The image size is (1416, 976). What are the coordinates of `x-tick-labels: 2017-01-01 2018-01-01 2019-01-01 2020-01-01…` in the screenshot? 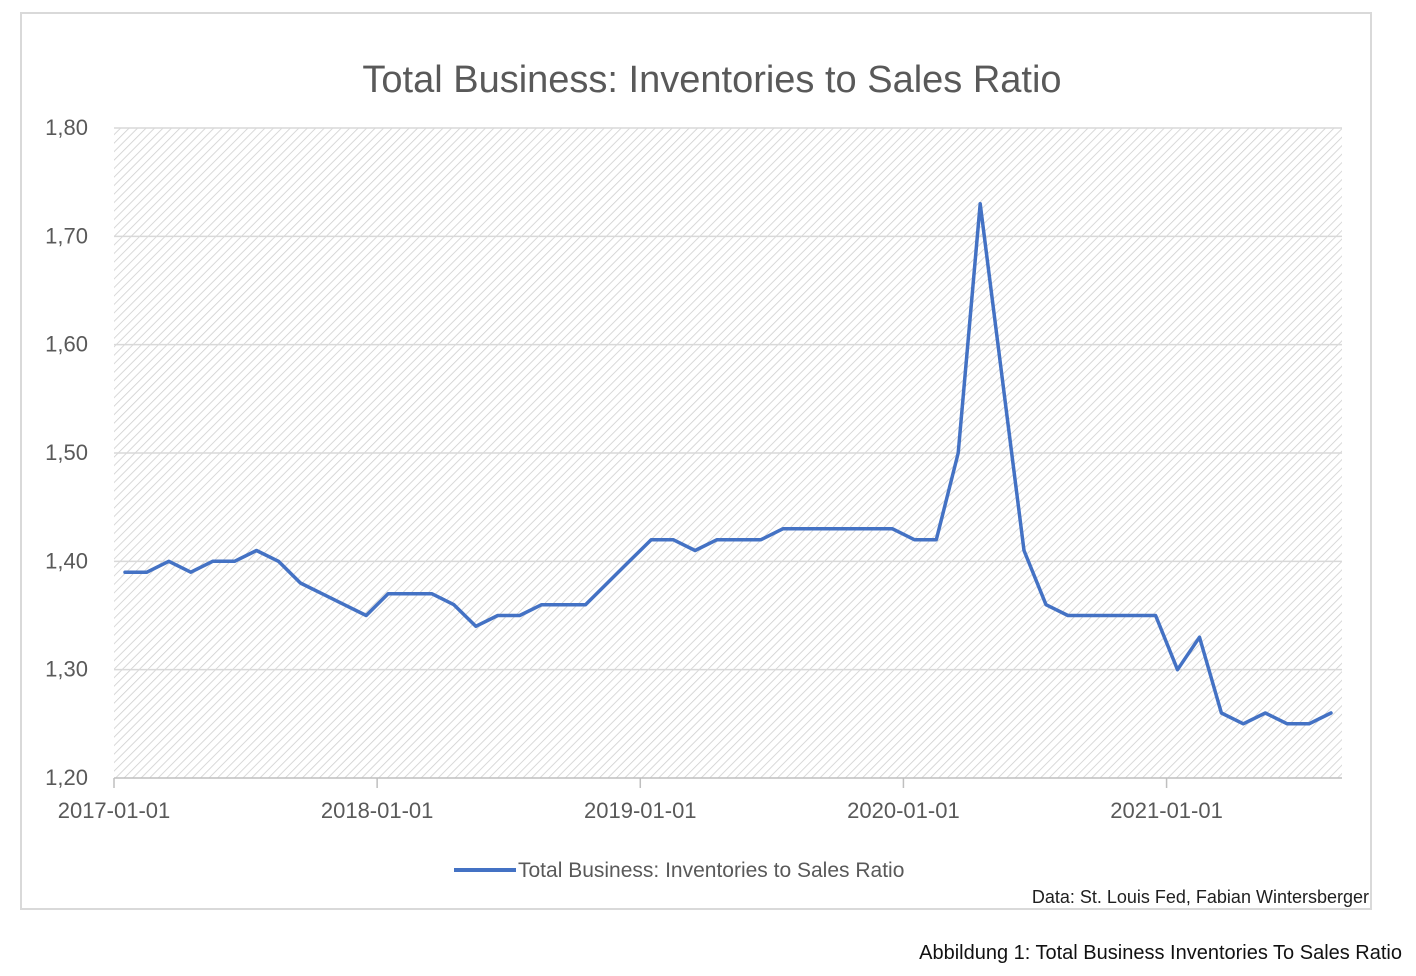 It's located at (640, 810).